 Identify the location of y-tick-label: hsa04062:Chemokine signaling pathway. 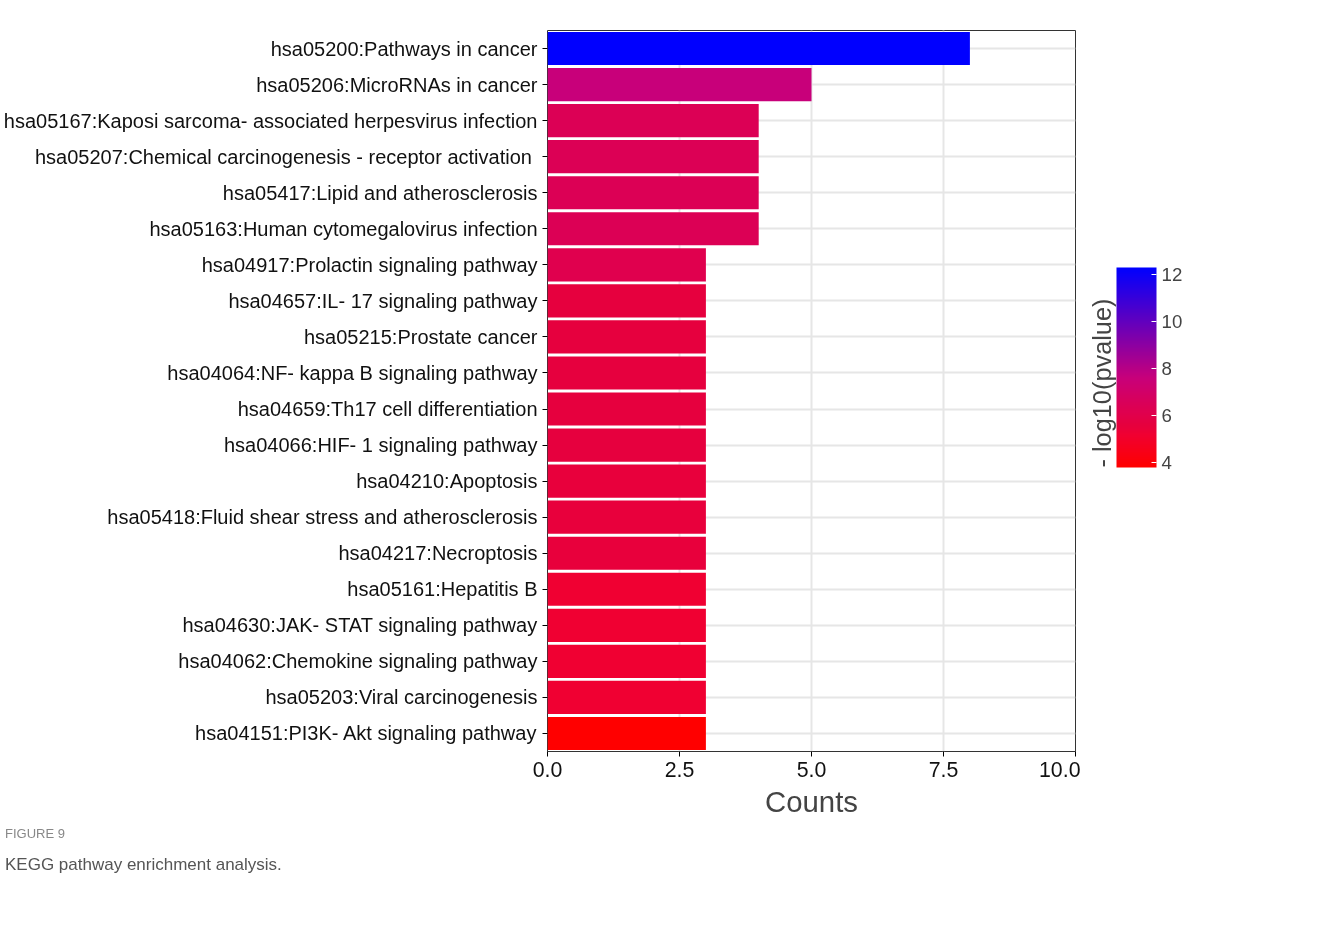
(358, 661).